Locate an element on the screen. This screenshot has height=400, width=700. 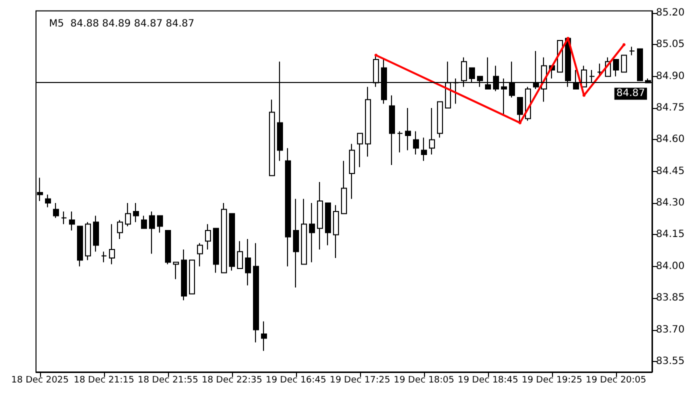
y-tick-label: 84.00 is located at coordinates (670, 266).